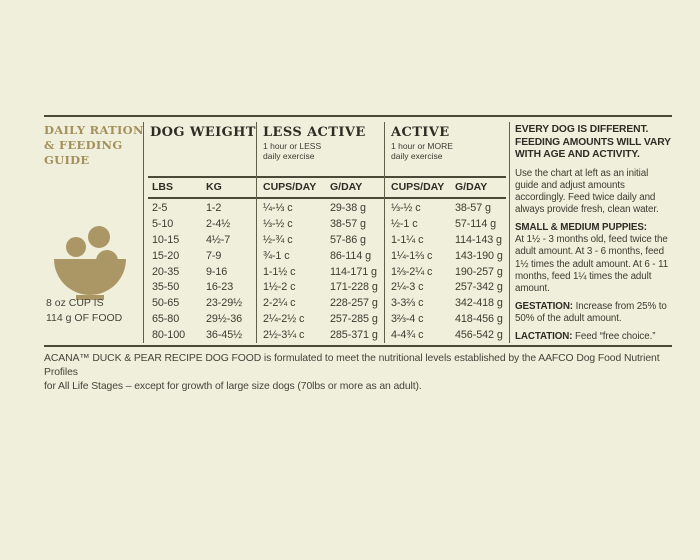  Describe the element at coordinates (166, 303) in the screenshot. I see `table-cell-lbs: 50-65` at that location.